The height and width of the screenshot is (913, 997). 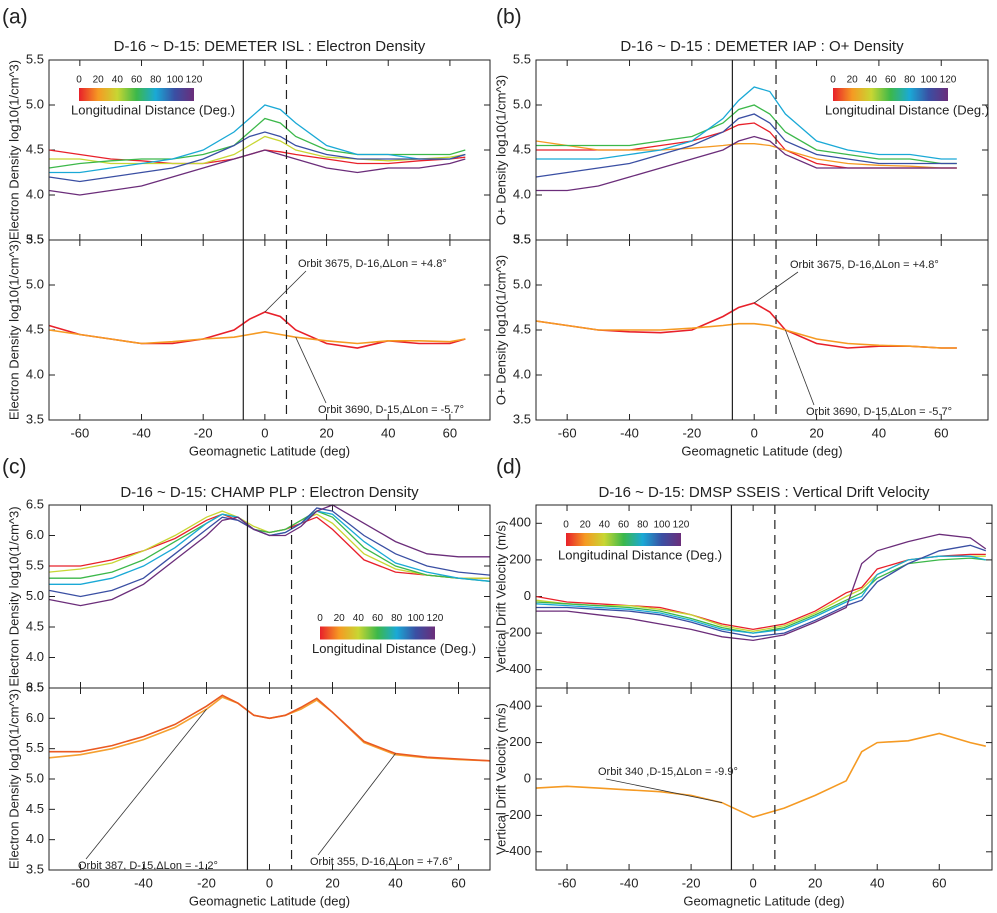 What do you see at coordinates (35, 534) in the screenshot?
I see `y-tick-label: 6.0` at bounding box center [35, 534].